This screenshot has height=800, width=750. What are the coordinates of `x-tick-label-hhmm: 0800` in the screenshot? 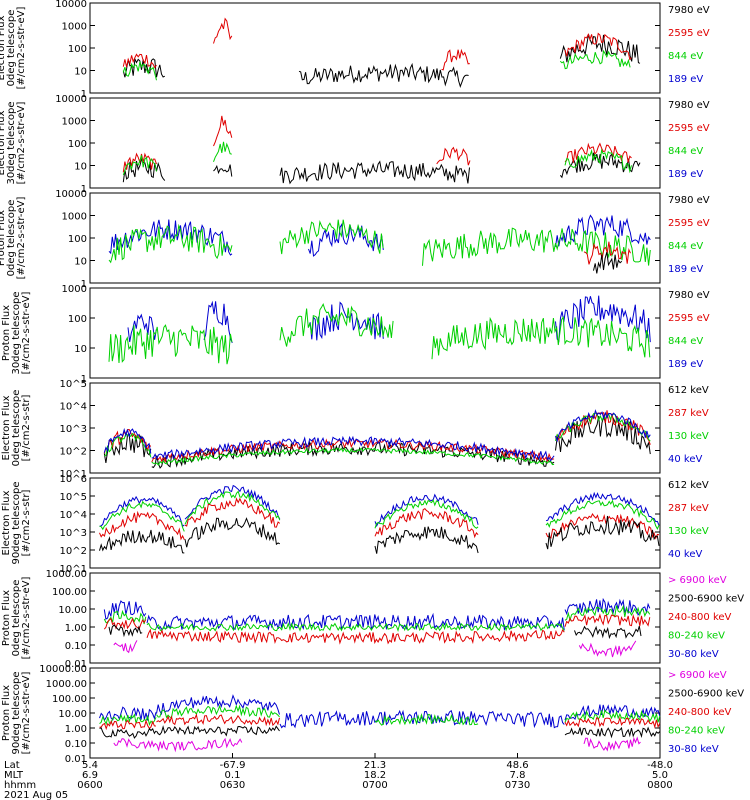 It's located at (659, 785).